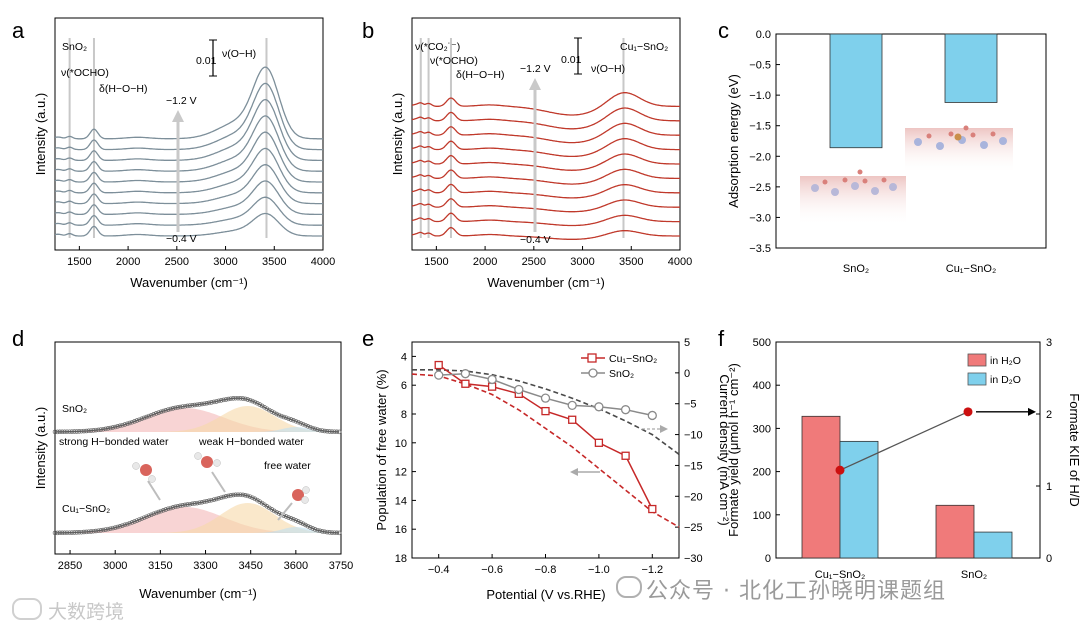 The width and height of the screenshot is (1080, 629). I want to click on f-y2tick-label: 0, so click(1049, 559).